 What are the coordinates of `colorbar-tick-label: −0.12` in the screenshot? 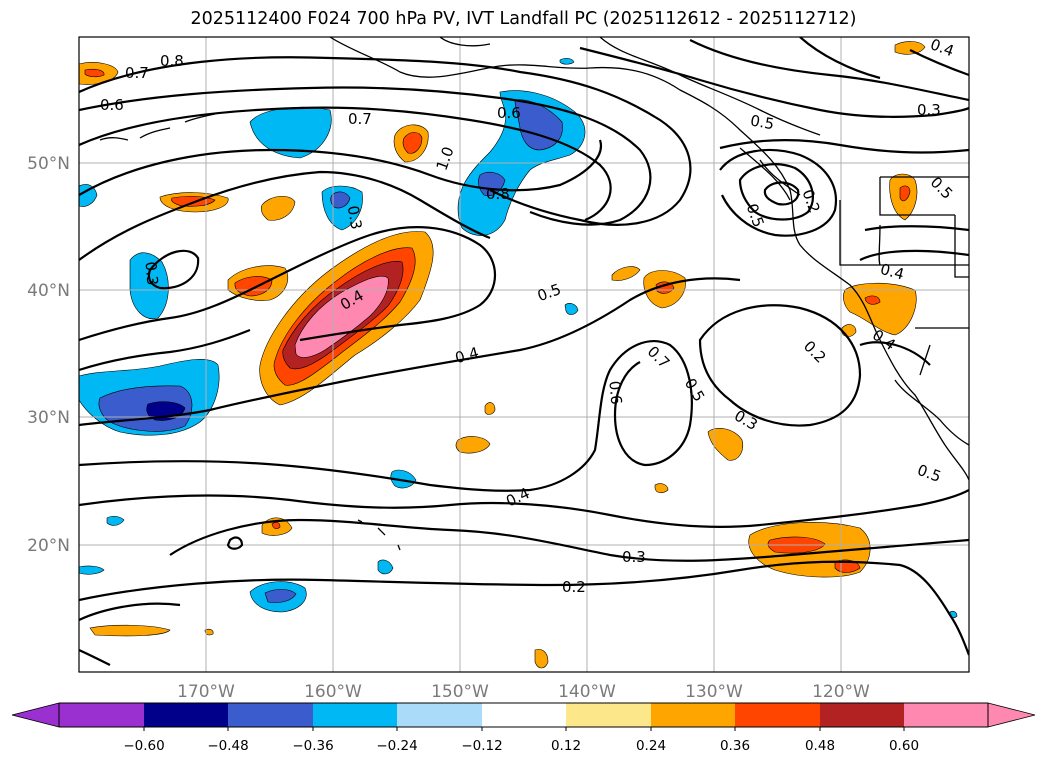 It's located at (481, 746).